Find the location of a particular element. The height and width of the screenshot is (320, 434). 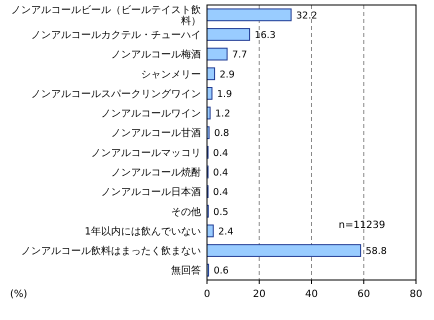

y-tick-label: その他 is located at coordinates (186, 212).